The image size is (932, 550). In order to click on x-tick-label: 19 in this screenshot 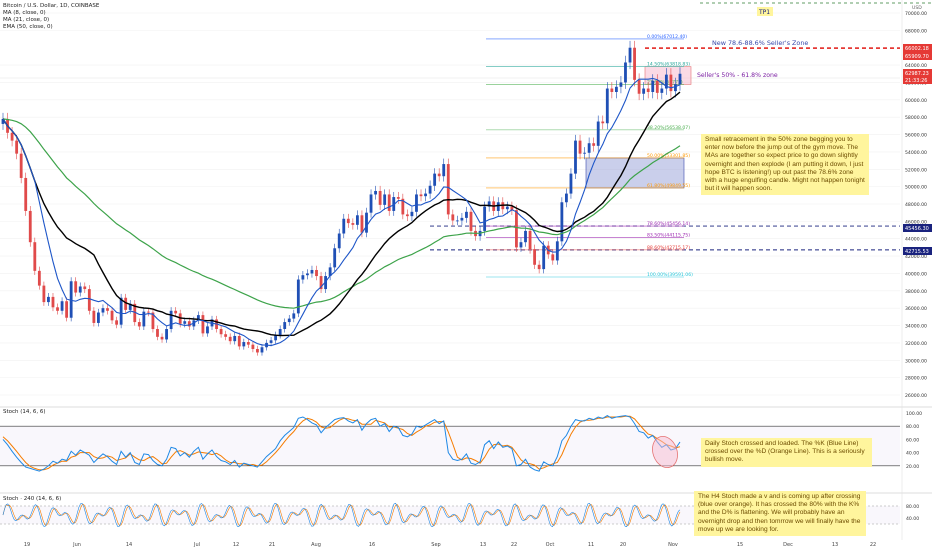, I will do `click(27, 545)`.